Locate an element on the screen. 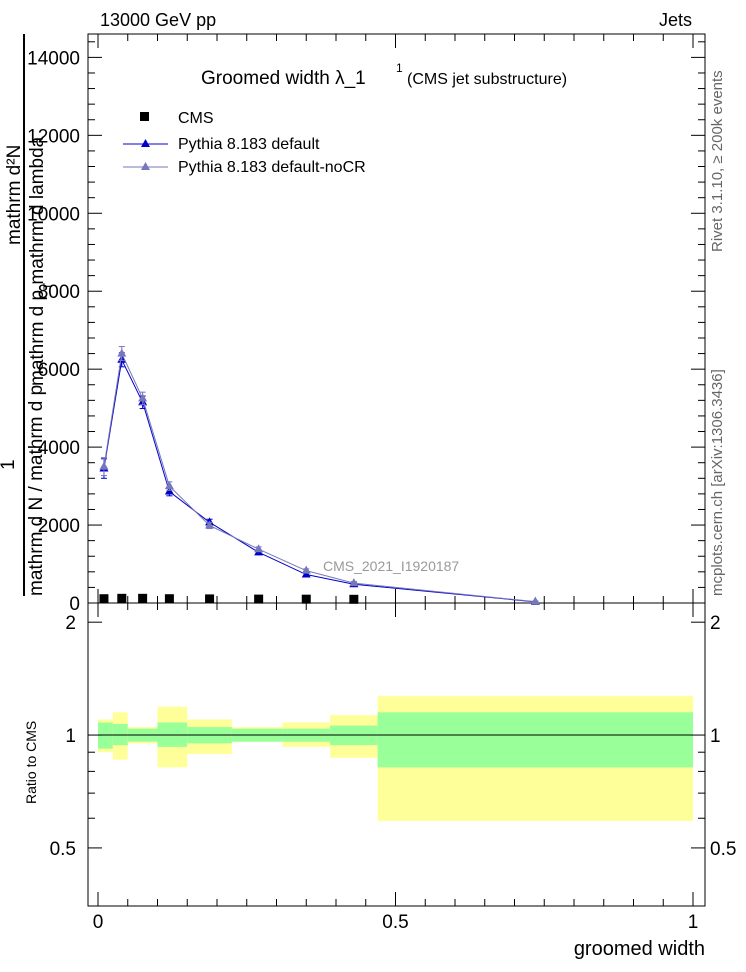  main-ytick-label: 4000 is located at coordinates (59, 448).